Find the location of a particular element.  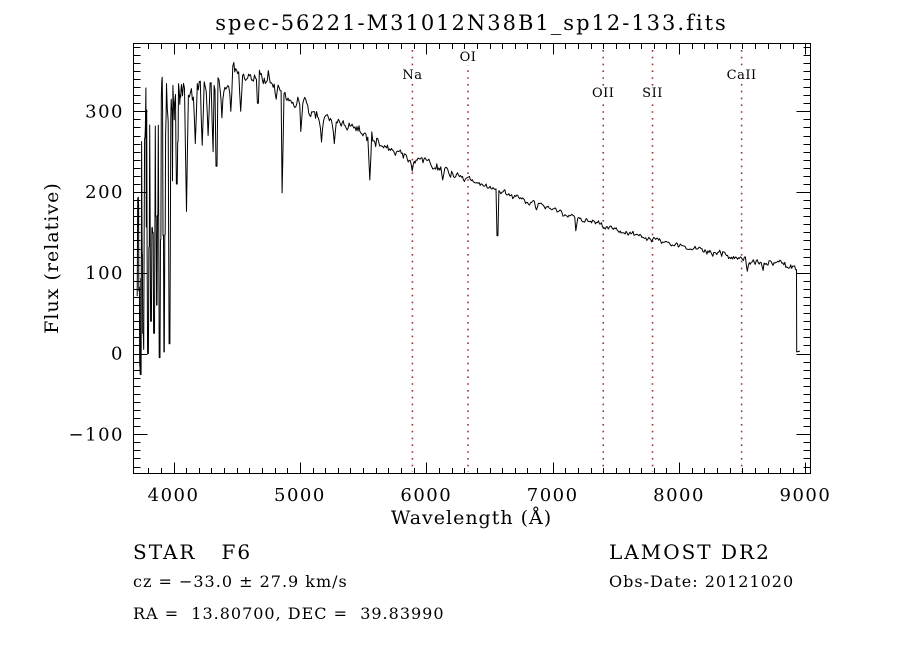

y-tick-label: 300 is located at coordinates (104, 111).